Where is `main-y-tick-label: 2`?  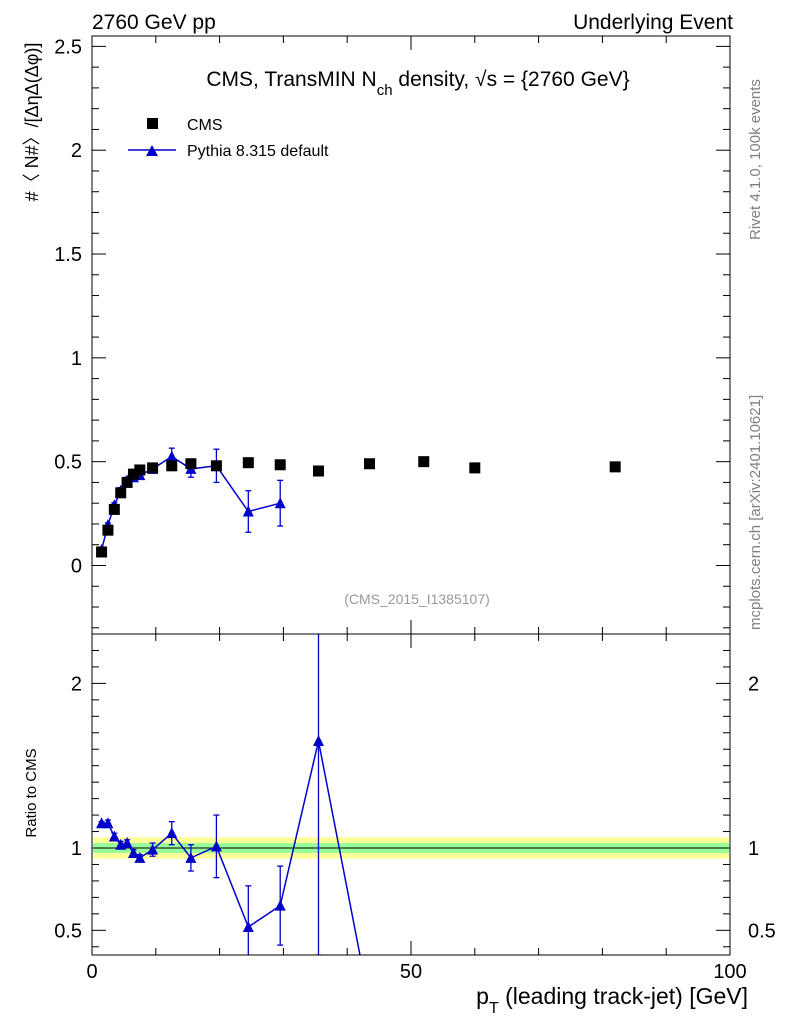 main-y-tick-label: 2 is located at coordinates (76, 151).